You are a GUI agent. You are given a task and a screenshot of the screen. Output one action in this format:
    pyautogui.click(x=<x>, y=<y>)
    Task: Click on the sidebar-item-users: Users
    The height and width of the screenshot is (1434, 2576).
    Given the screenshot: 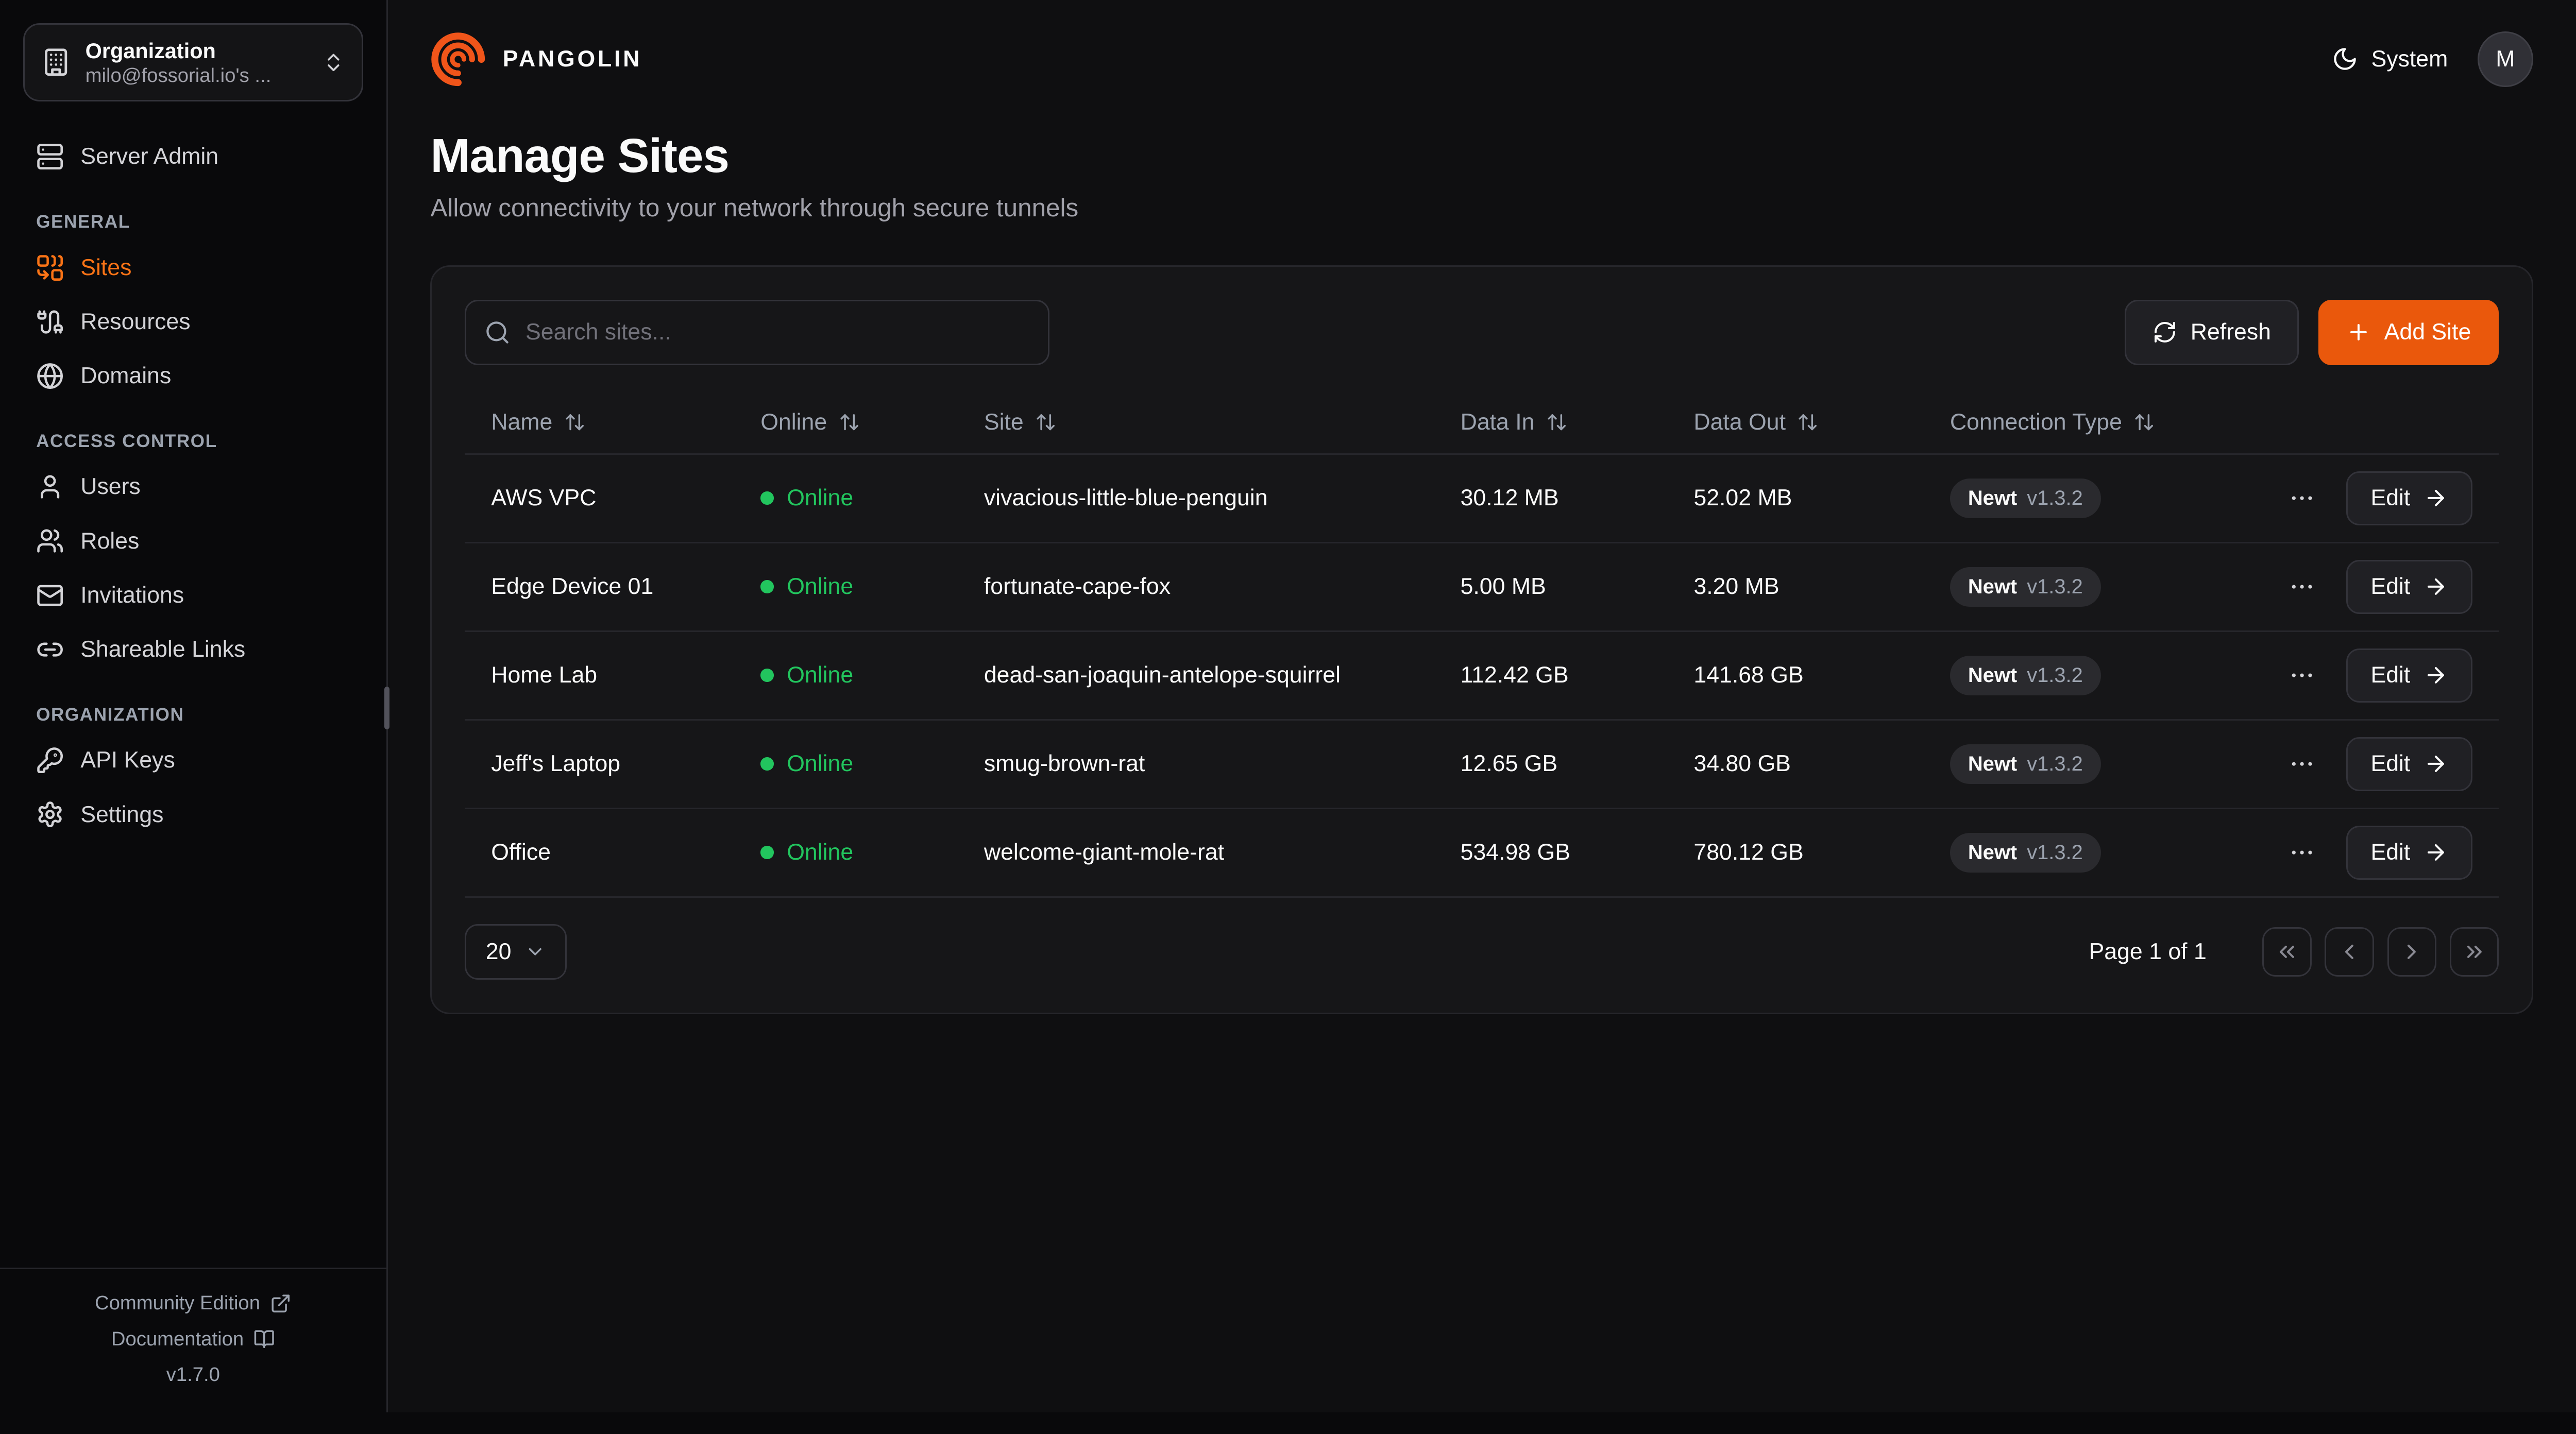 What is the action you would take?
    pyautogui.click(x=193, y=487)
    